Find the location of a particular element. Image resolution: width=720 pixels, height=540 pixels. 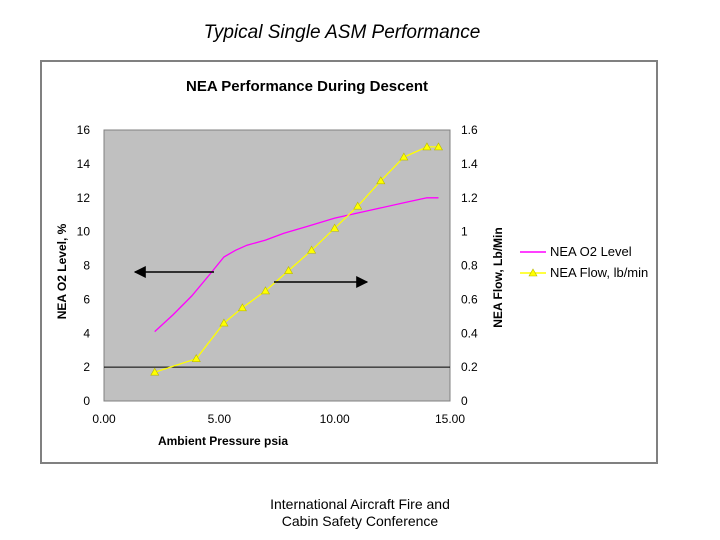

y2-tick-label: 0.6 is located at coordinates (469, 299).